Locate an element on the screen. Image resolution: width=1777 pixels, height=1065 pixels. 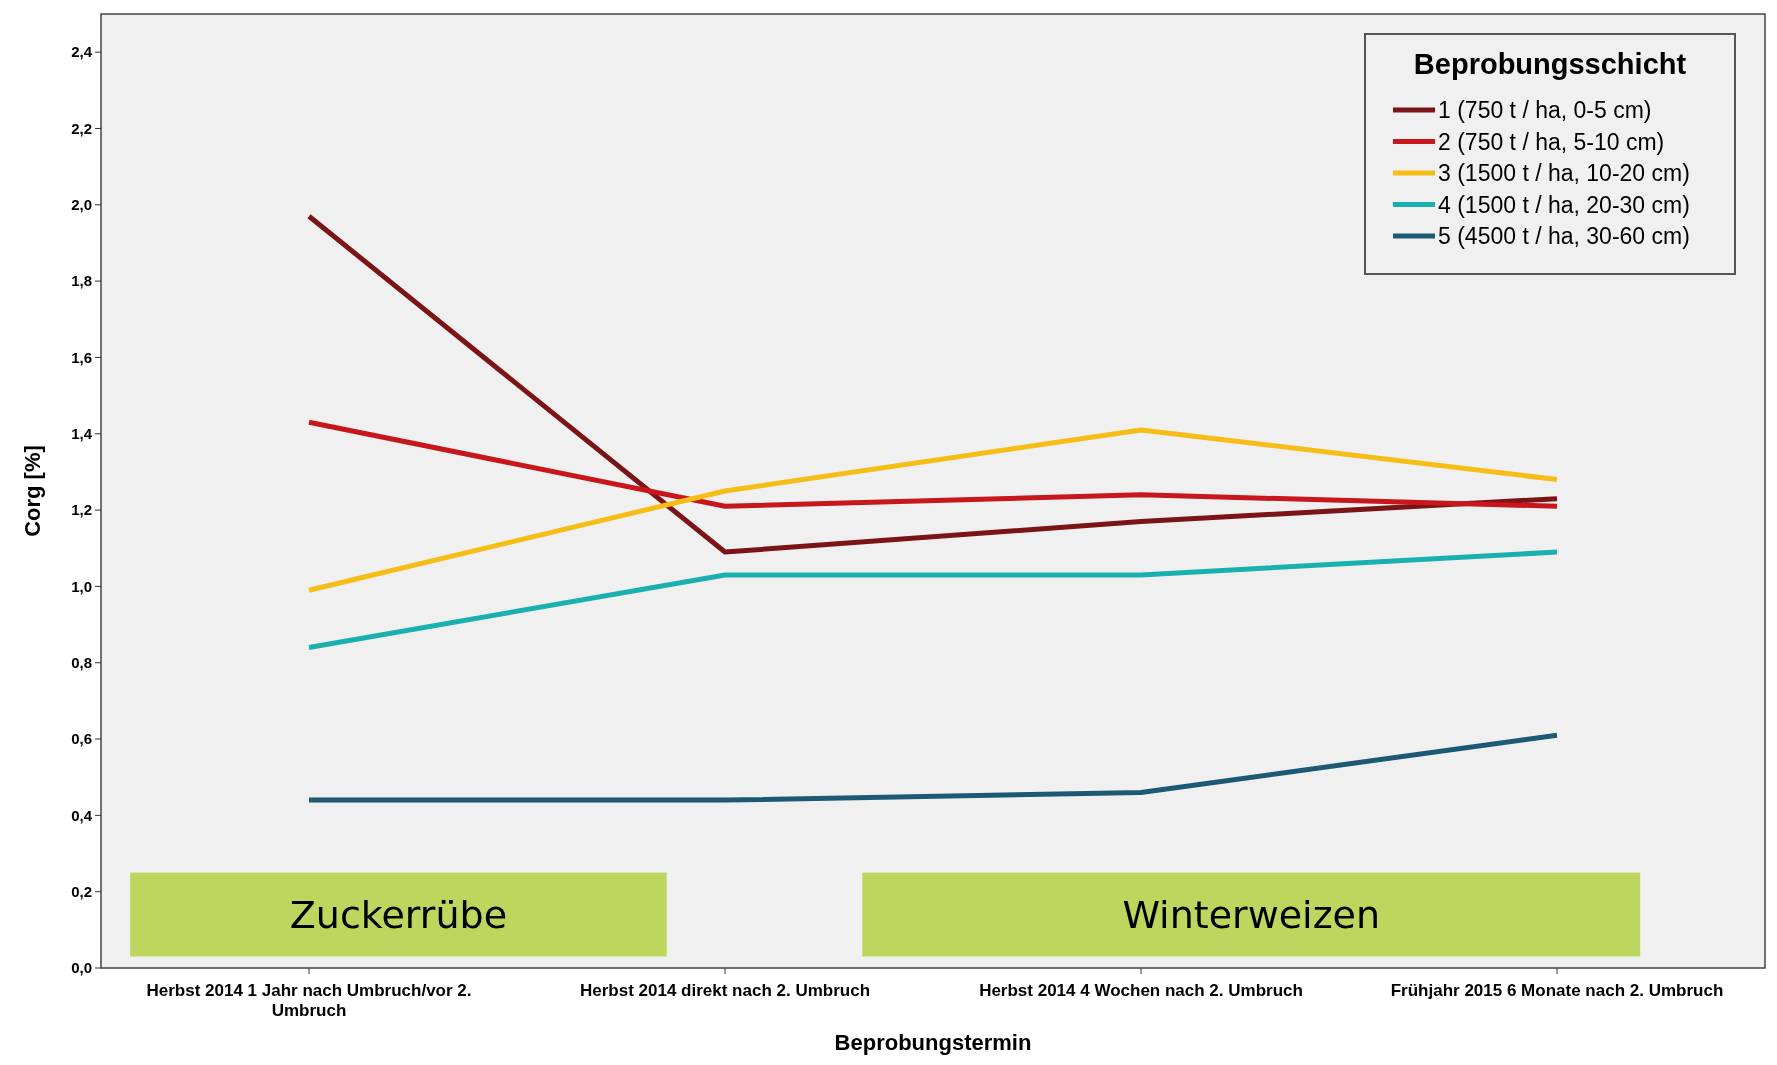
y-tick-label: 0,4 is located at coordinates (82, 815).